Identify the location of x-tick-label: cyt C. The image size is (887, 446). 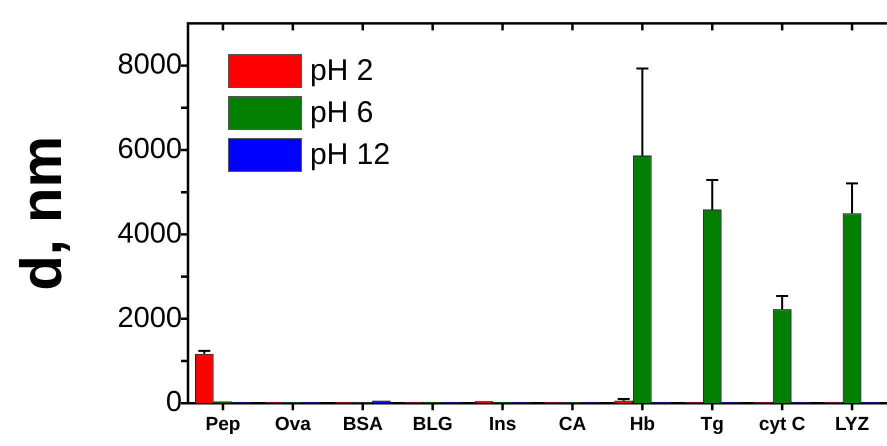
(782, 424).